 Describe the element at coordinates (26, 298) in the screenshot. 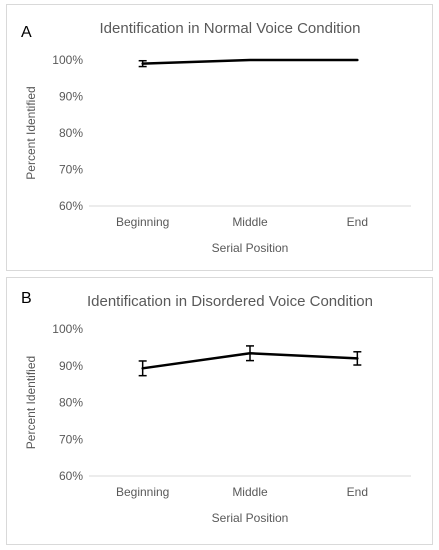

I see `panel-label: B` at that location.